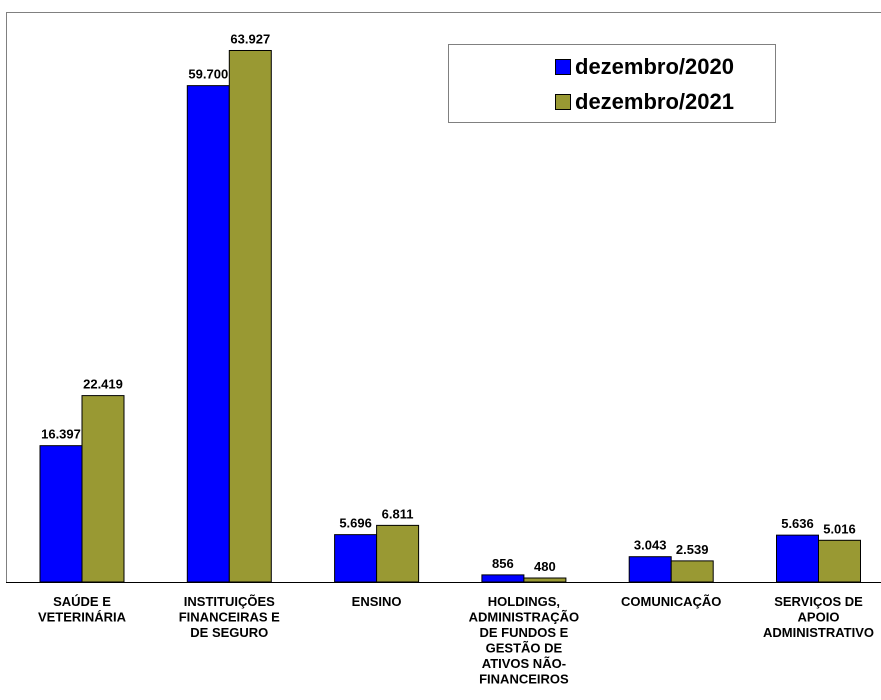 This screenshot has width=881, height=700. I want to click on x-tick-label-3-0: HOLDINGS,, so click(524, 601).